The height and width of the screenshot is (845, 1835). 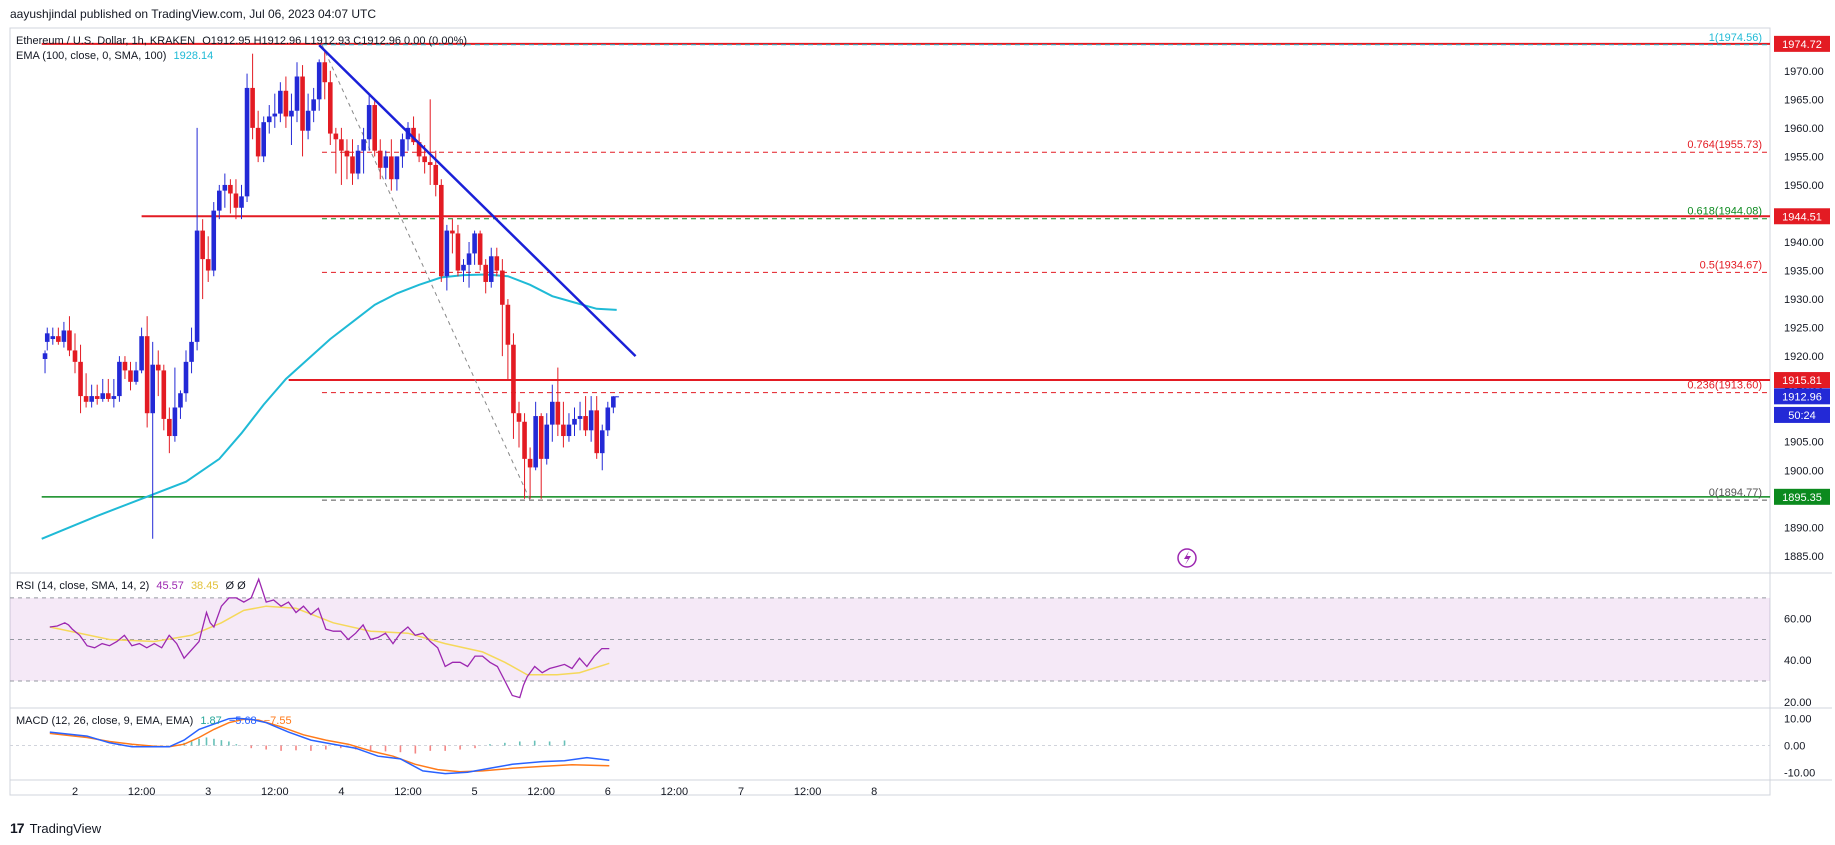 What do you see at coordinates (1802, 381) in the screenshot?
I see `price-axis-badge-label: 1915.81` at bounding box center [1802, 381].